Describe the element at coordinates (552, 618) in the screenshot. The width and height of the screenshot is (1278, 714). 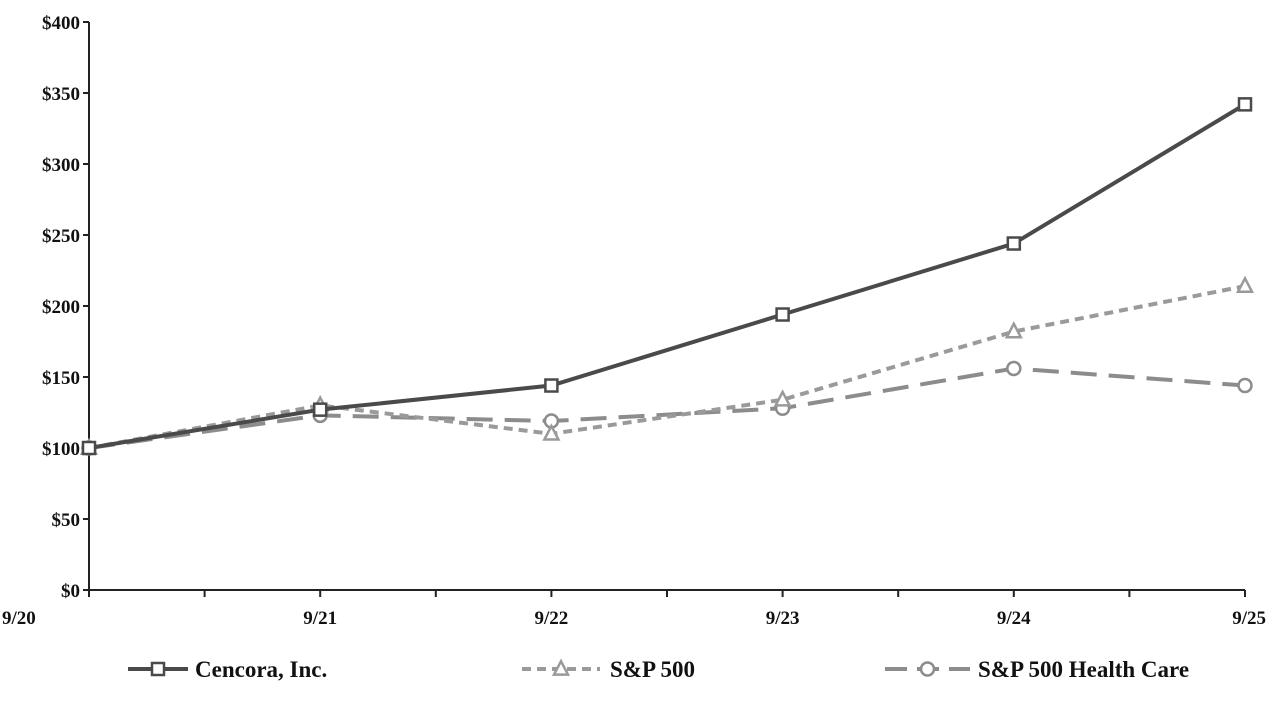
I see `x-tick-label: 9/22` at that location.